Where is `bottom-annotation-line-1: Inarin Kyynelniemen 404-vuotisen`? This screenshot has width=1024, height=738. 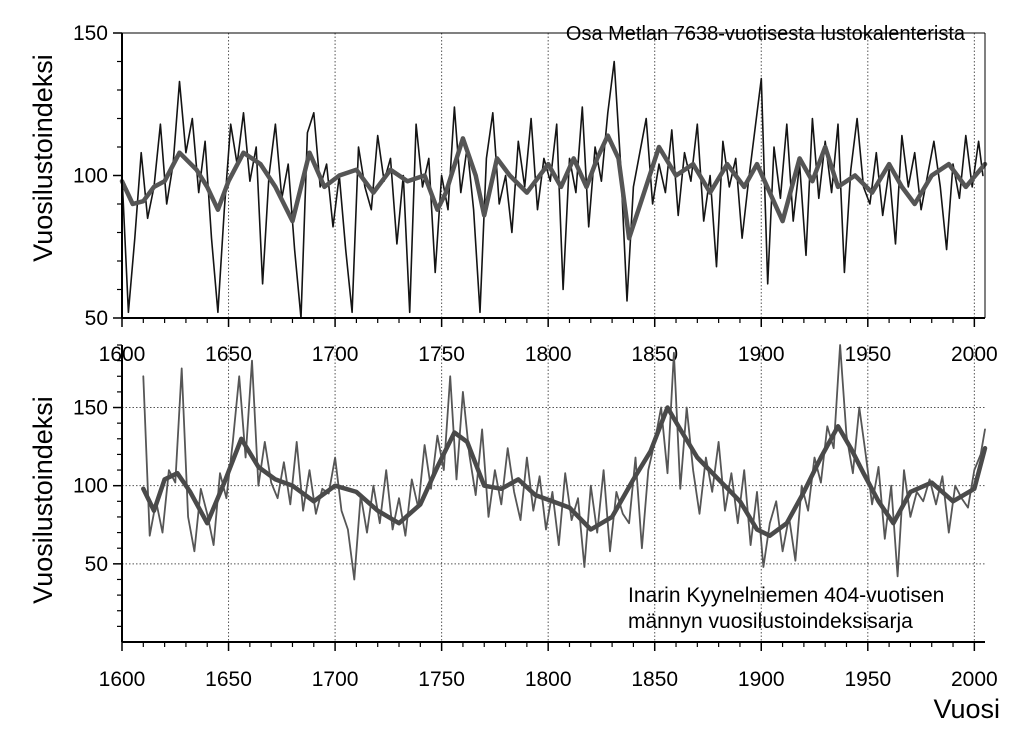 bottom-annotation-line-1: Inarin Kyynelniemen 404-vuotisen is located at coordinates (786, 595).